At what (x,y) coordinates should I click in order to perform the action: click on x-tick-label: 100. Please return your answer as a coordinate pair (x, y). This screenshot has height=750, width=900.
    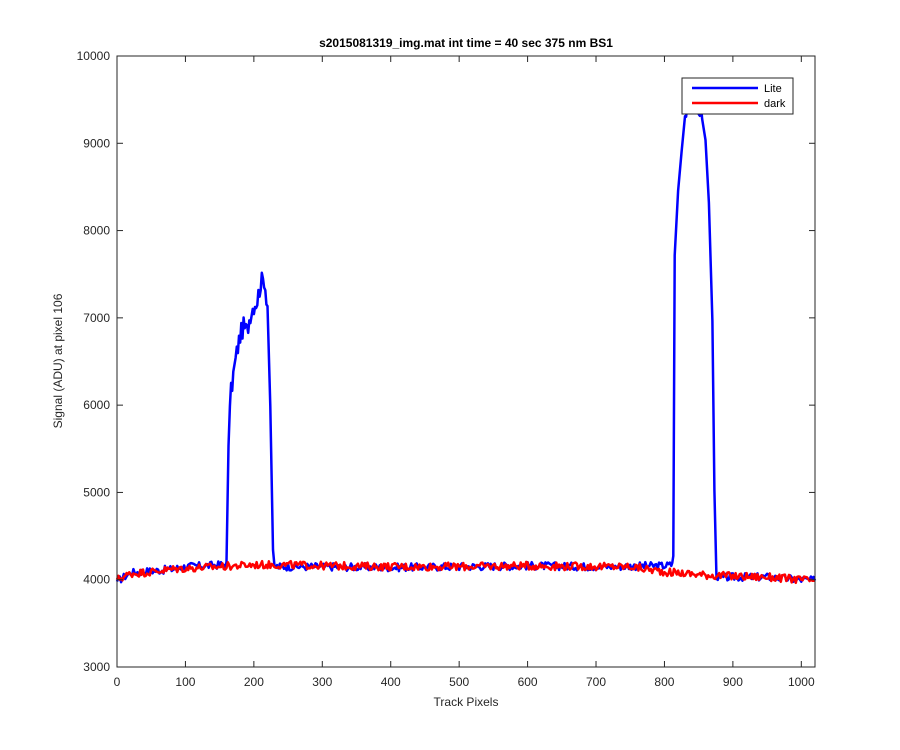
    Looking at the image, I should click on (185, 682).